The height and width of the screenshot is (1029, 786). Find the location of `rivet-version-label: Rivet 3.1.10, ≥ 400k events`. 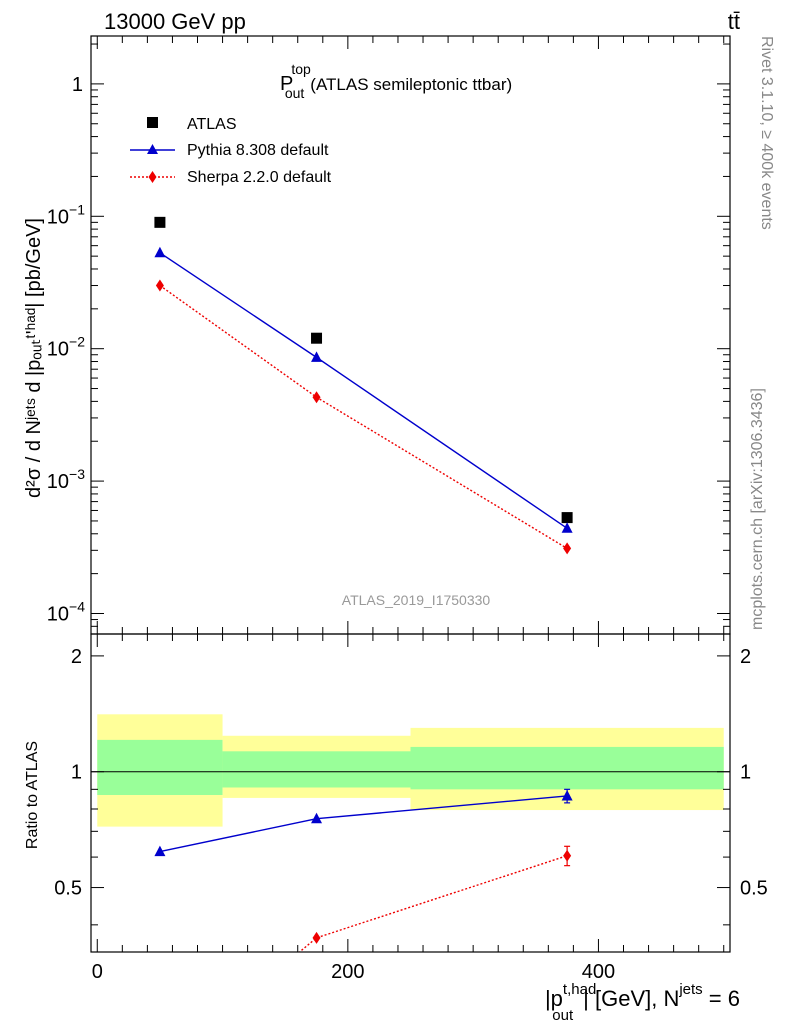

rivet-version-label: Rivet 3.1.10, ≥ 400k events is located at coordinates (766, 133).